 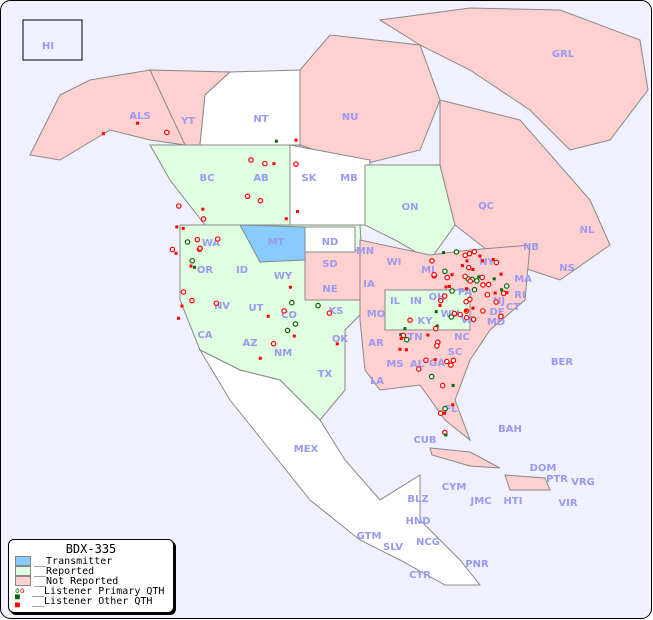 I want to click on region-label-mex: MEX, so click(x=306, y=449).